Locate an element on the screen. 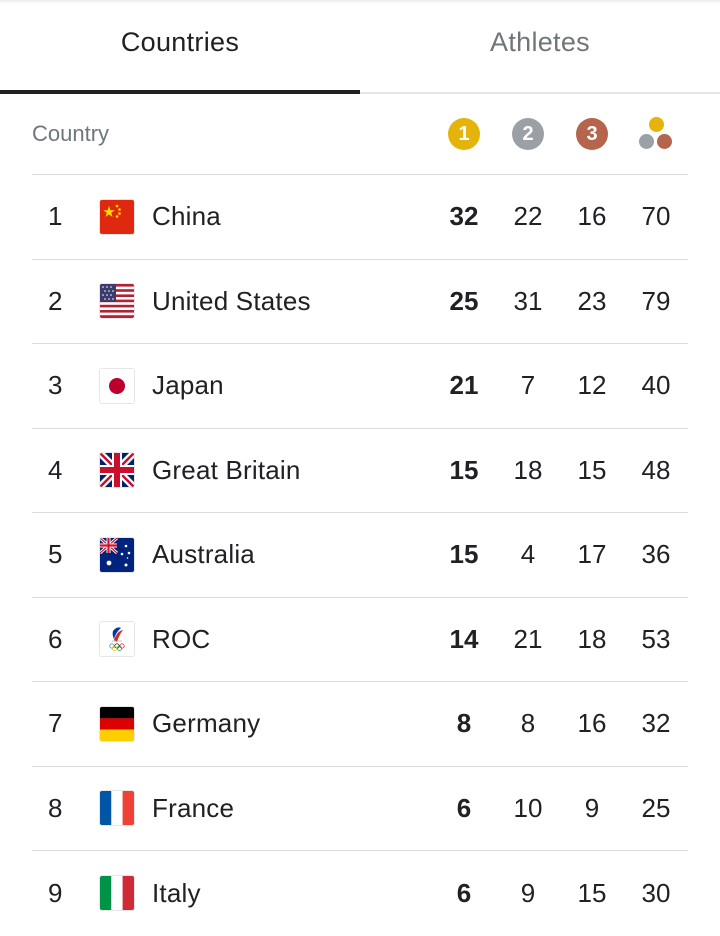 The height and width of the screenshot is (936, 720). total-count: 40 is located at coordinates (656, 385).